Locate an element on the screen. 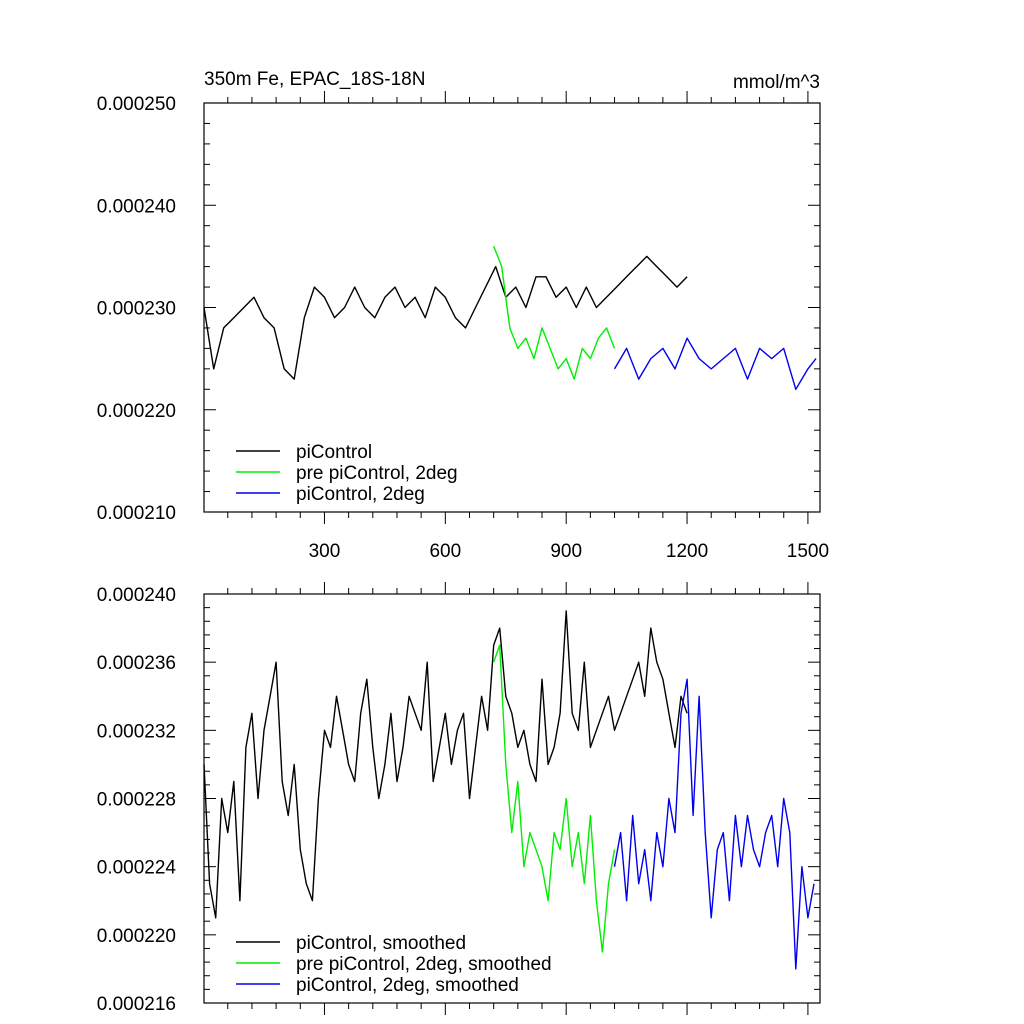 This screenshot has width=1024, height=1024. y-tick-label: 0.000232 is located at coordinates (136, 731).